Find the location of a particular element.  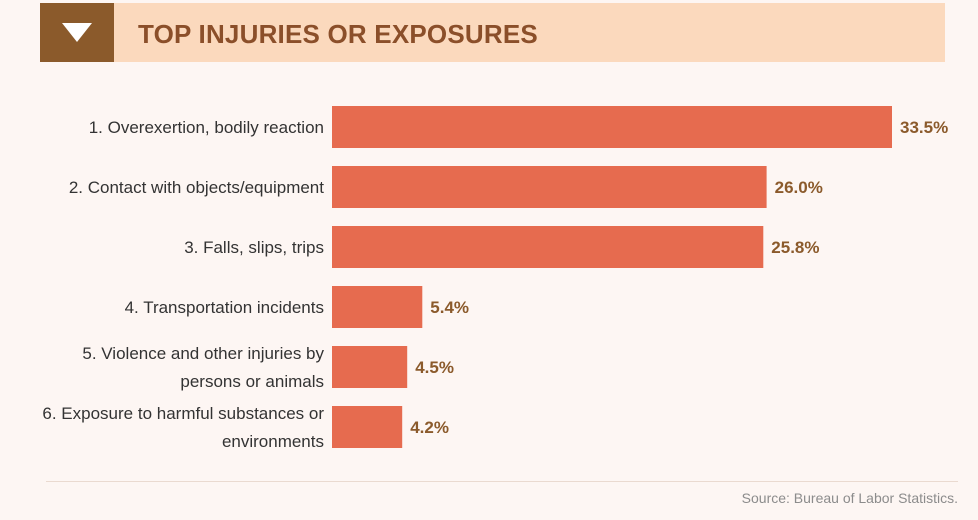

category-label-4: 4. Transportation incidents is located at coordinates (224, 307).